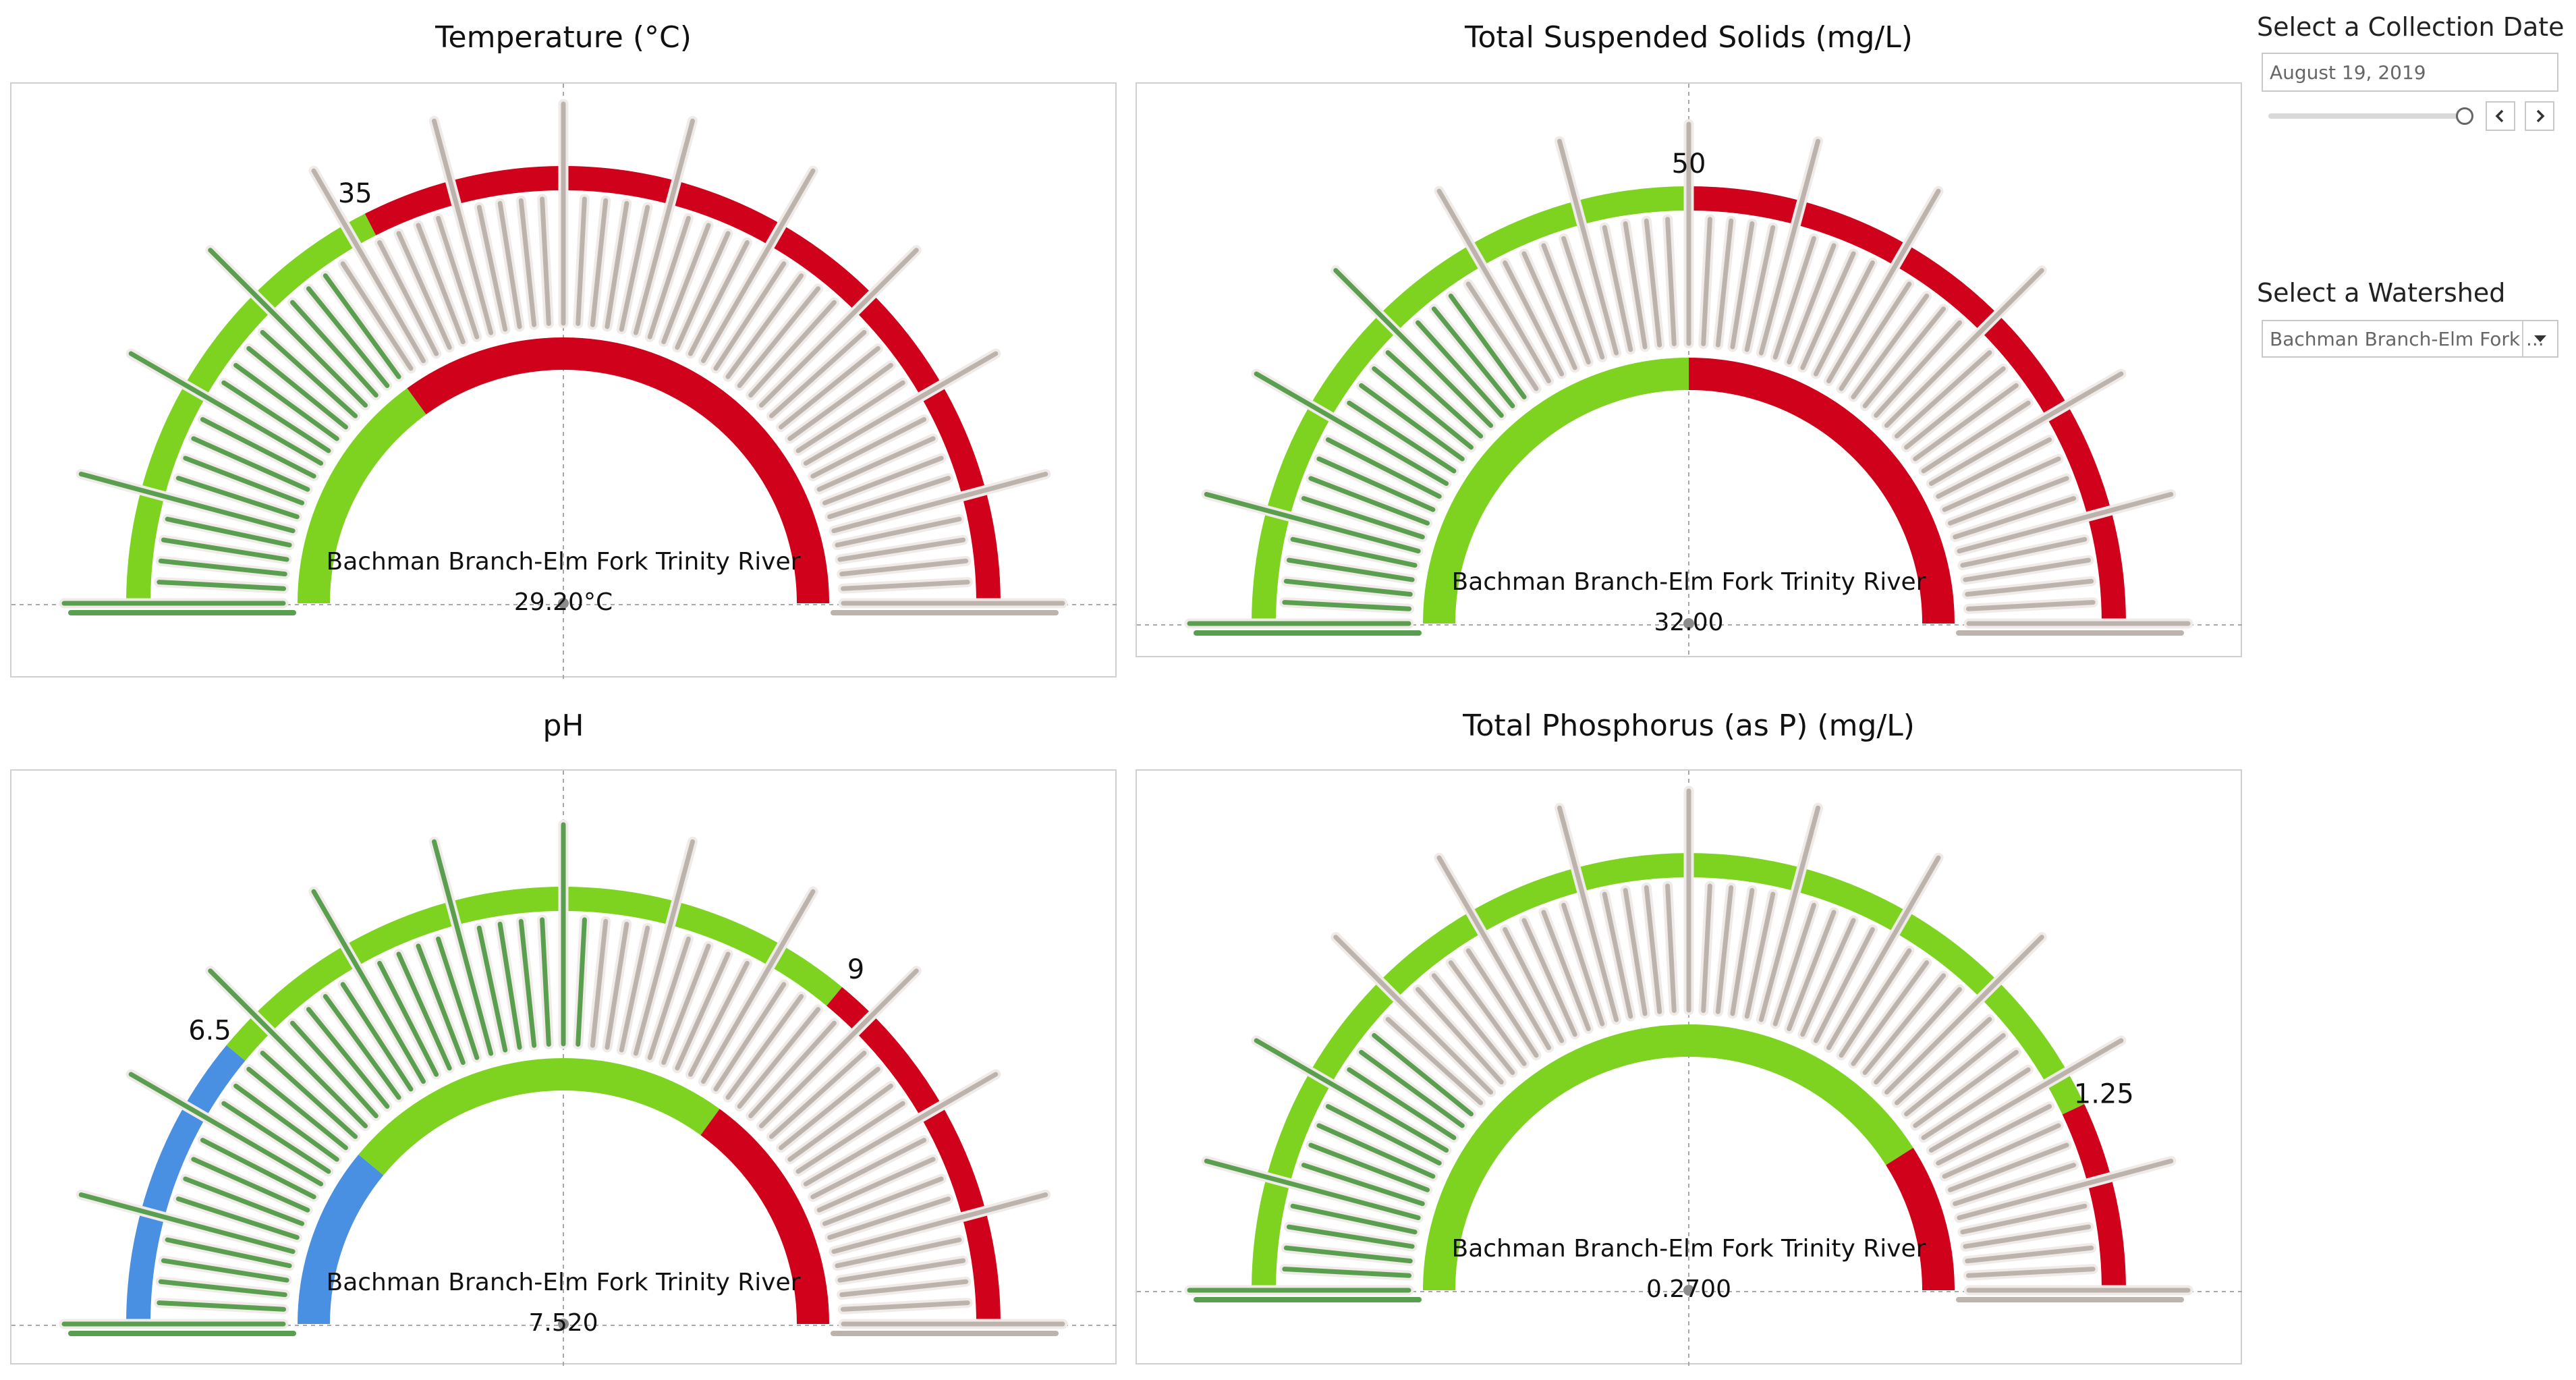  What do you see at coordinates (534, 974) in the screenshot?
I see `outer-band-good` at bounding box center [534, 974].